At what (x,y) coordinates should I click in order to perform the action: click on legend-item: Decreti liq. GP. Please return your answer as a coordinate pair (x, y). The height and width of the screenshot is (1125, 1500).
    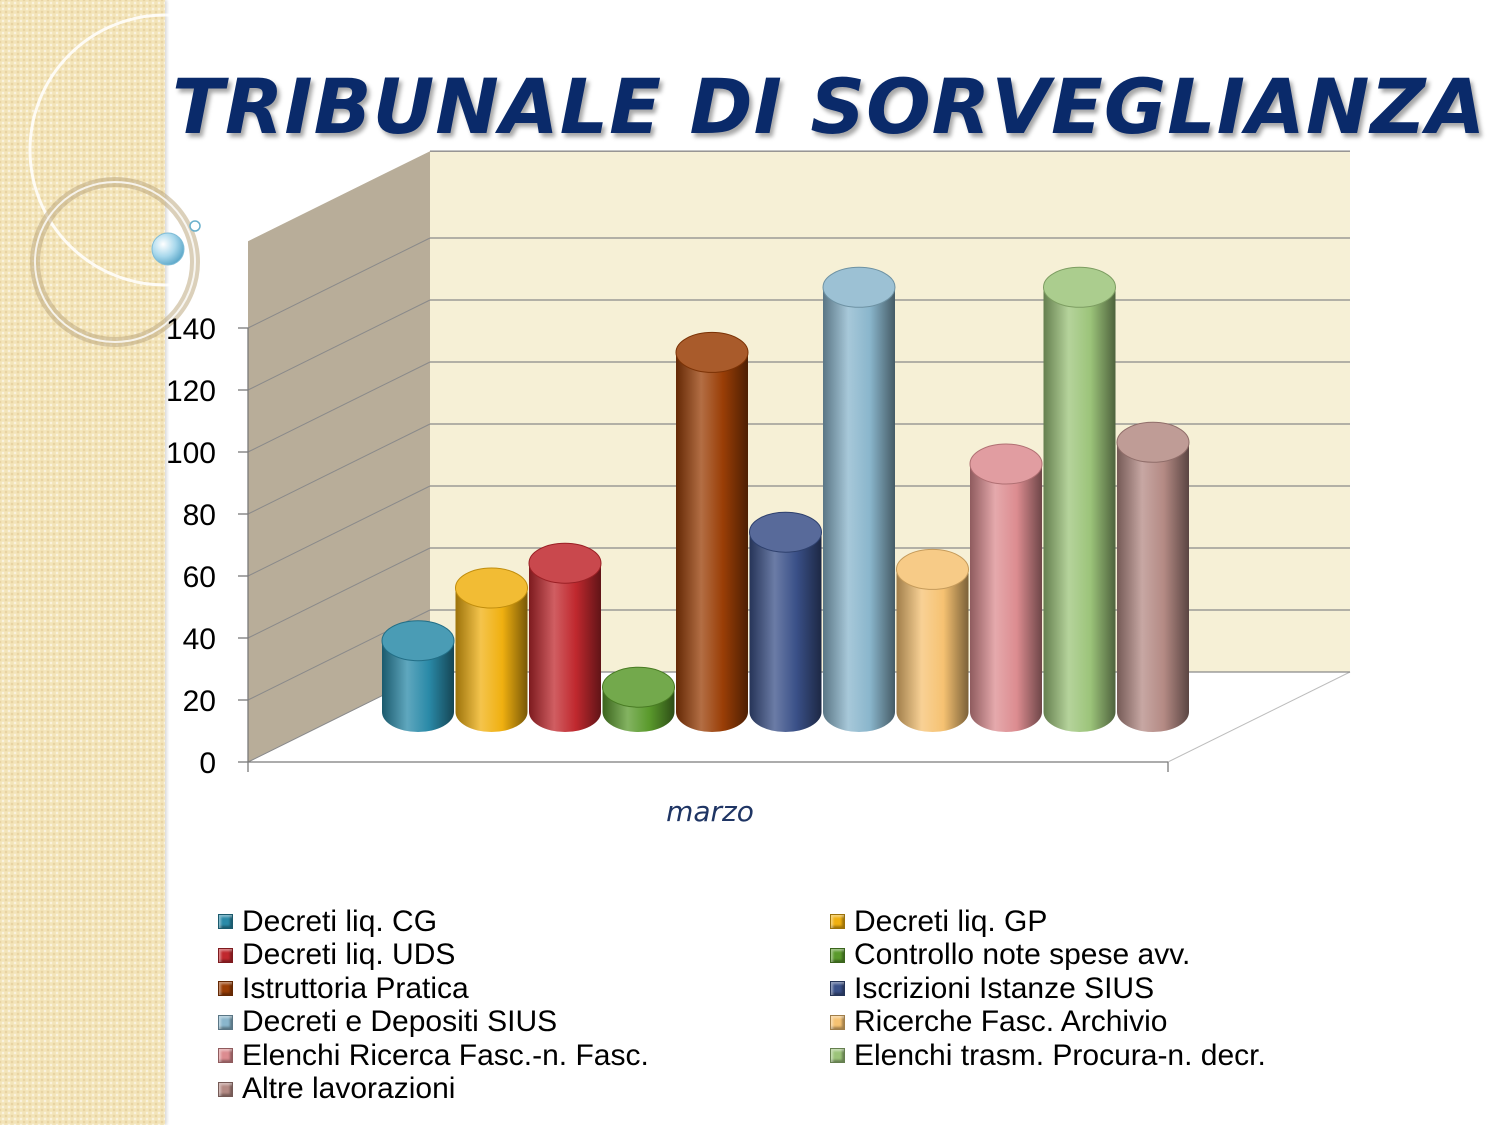
    Looking at the image, I should click on (1090, 922).